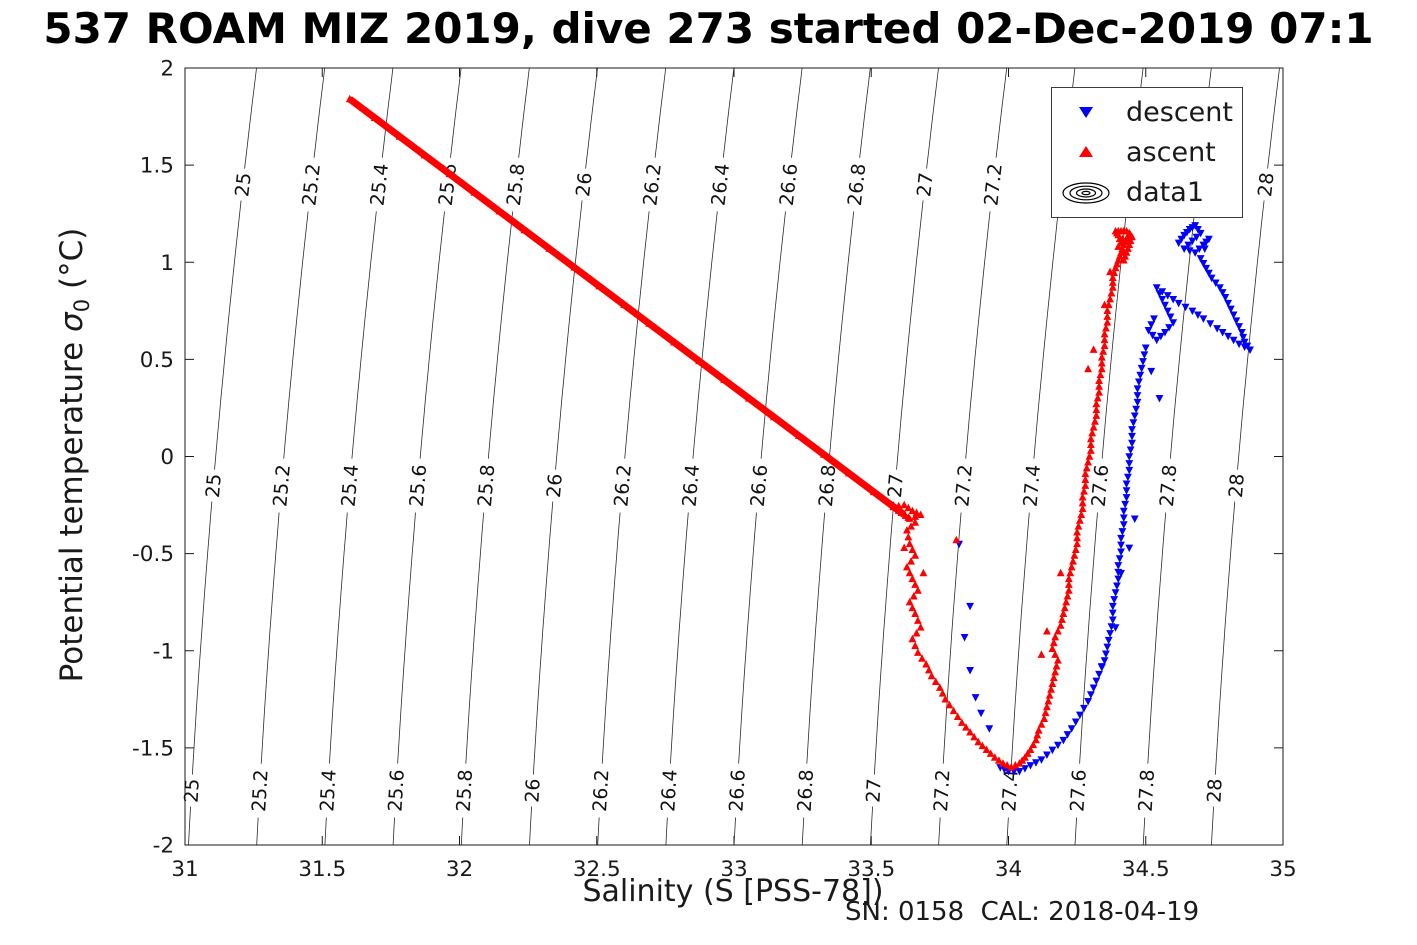 Image resolution: width=1417 pixels, height=945 pixels. I want to click on svg-text: 0, so click(167, 457).